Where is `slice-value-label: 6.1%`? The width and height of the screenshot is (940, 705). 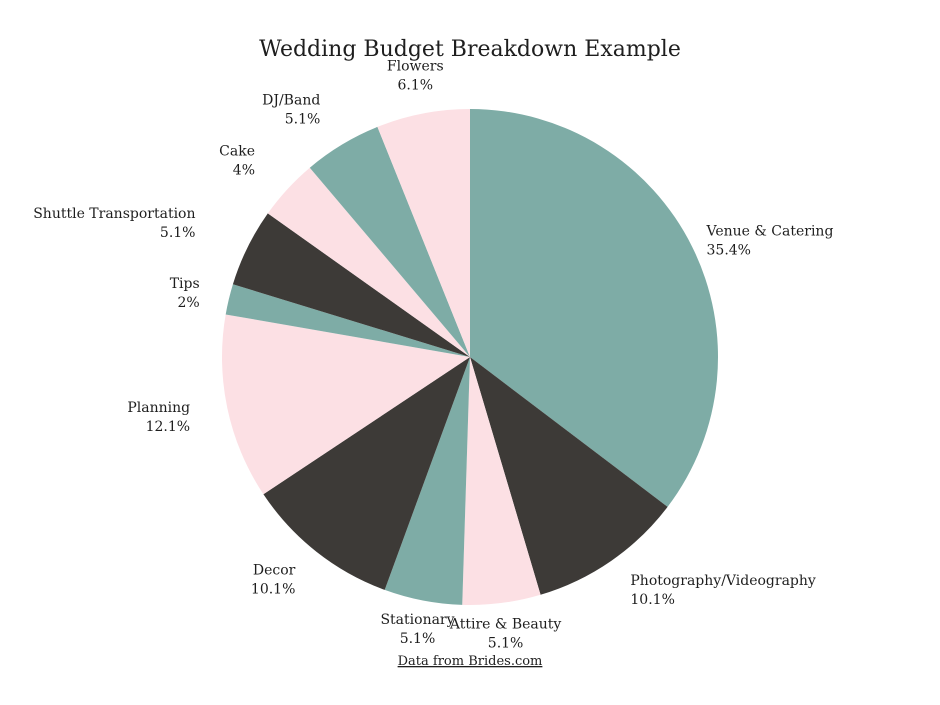
slice-value-label: 6.1% is located at coordinates (416, 85).